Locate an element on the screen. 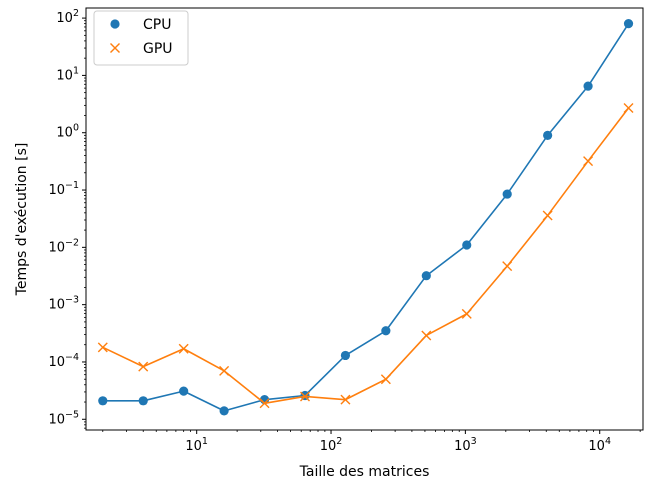  legend-box is located at coordinates (141, 38).